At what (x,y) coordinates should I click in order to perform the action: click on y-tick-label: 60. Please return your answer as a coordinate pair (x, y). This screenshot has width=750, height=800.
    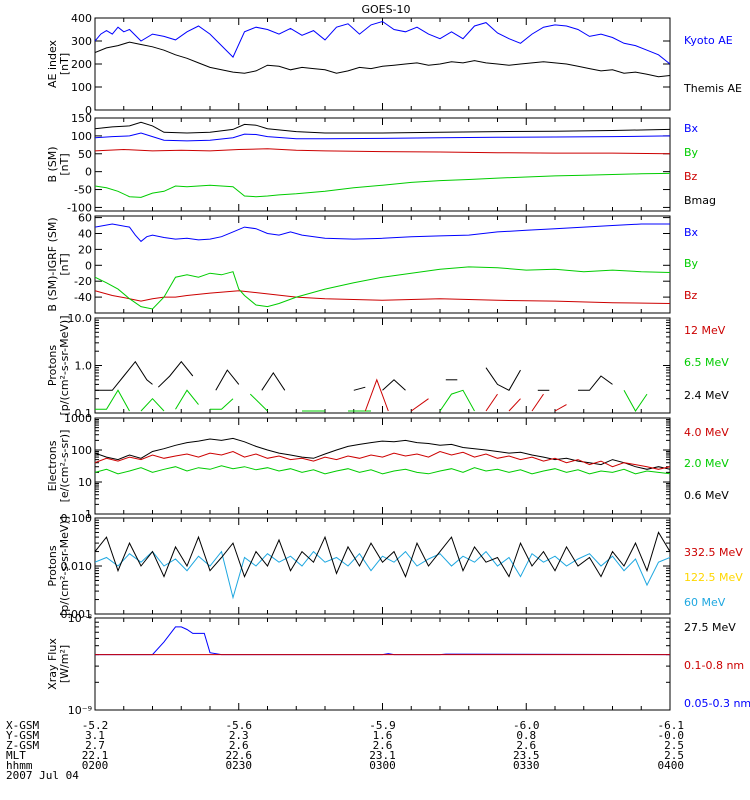
    Looking at the image, I should click on (85, 218).